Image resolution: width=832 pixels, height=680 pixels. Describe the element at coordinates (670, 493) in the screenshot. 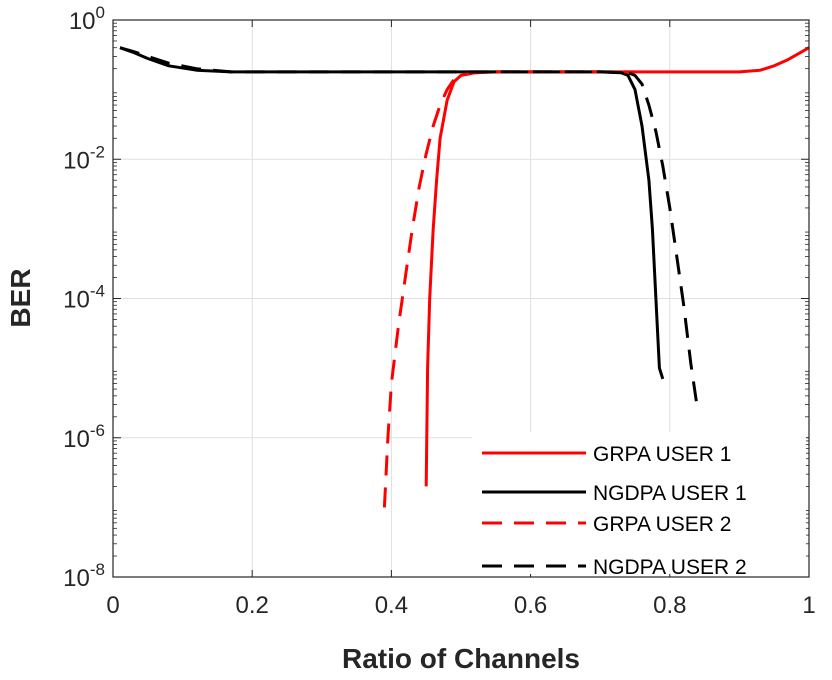

I see `legend-label: NGDPA USER 1` at that location.